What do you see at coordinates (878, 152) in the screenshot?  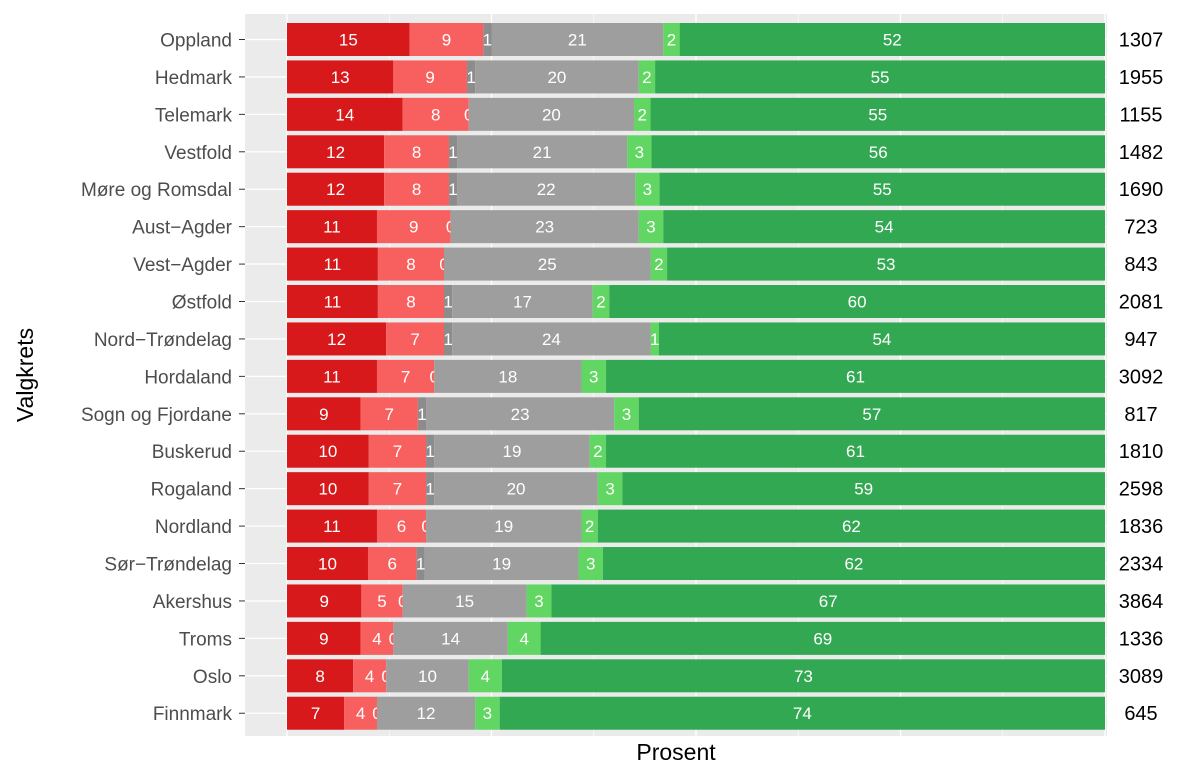 I see `segment-value-label: 56` at bounding box center [878, 152].